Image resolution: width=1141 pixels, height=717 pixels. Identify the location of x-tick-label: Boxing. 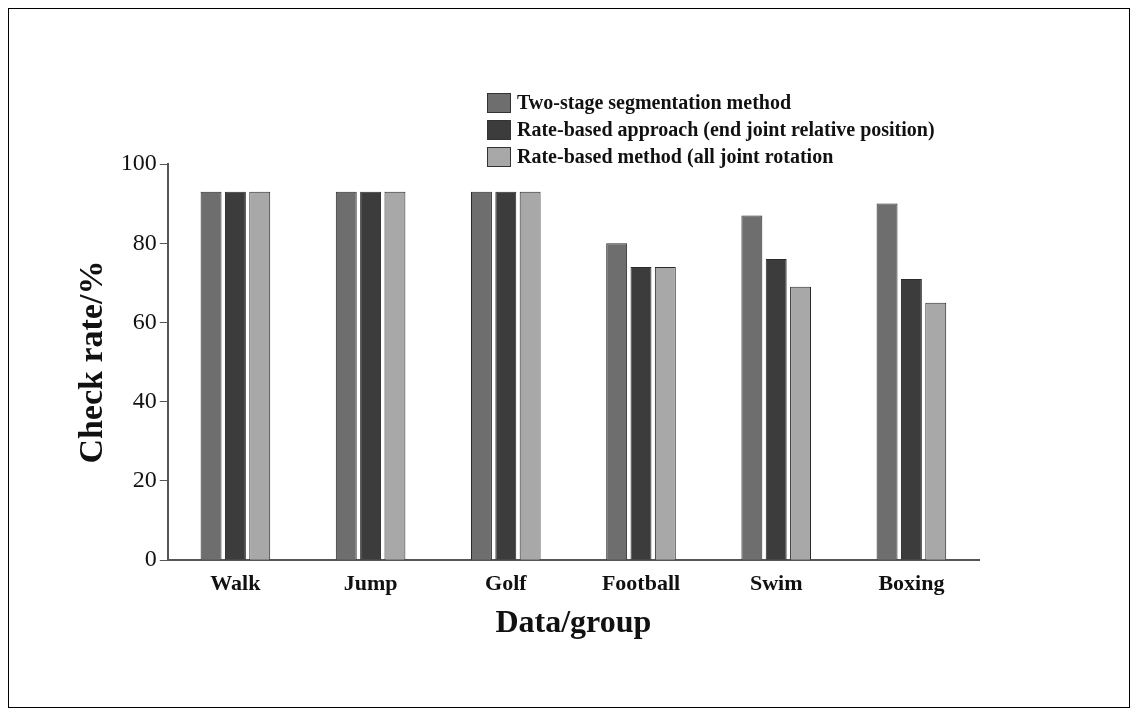
(911, 583).